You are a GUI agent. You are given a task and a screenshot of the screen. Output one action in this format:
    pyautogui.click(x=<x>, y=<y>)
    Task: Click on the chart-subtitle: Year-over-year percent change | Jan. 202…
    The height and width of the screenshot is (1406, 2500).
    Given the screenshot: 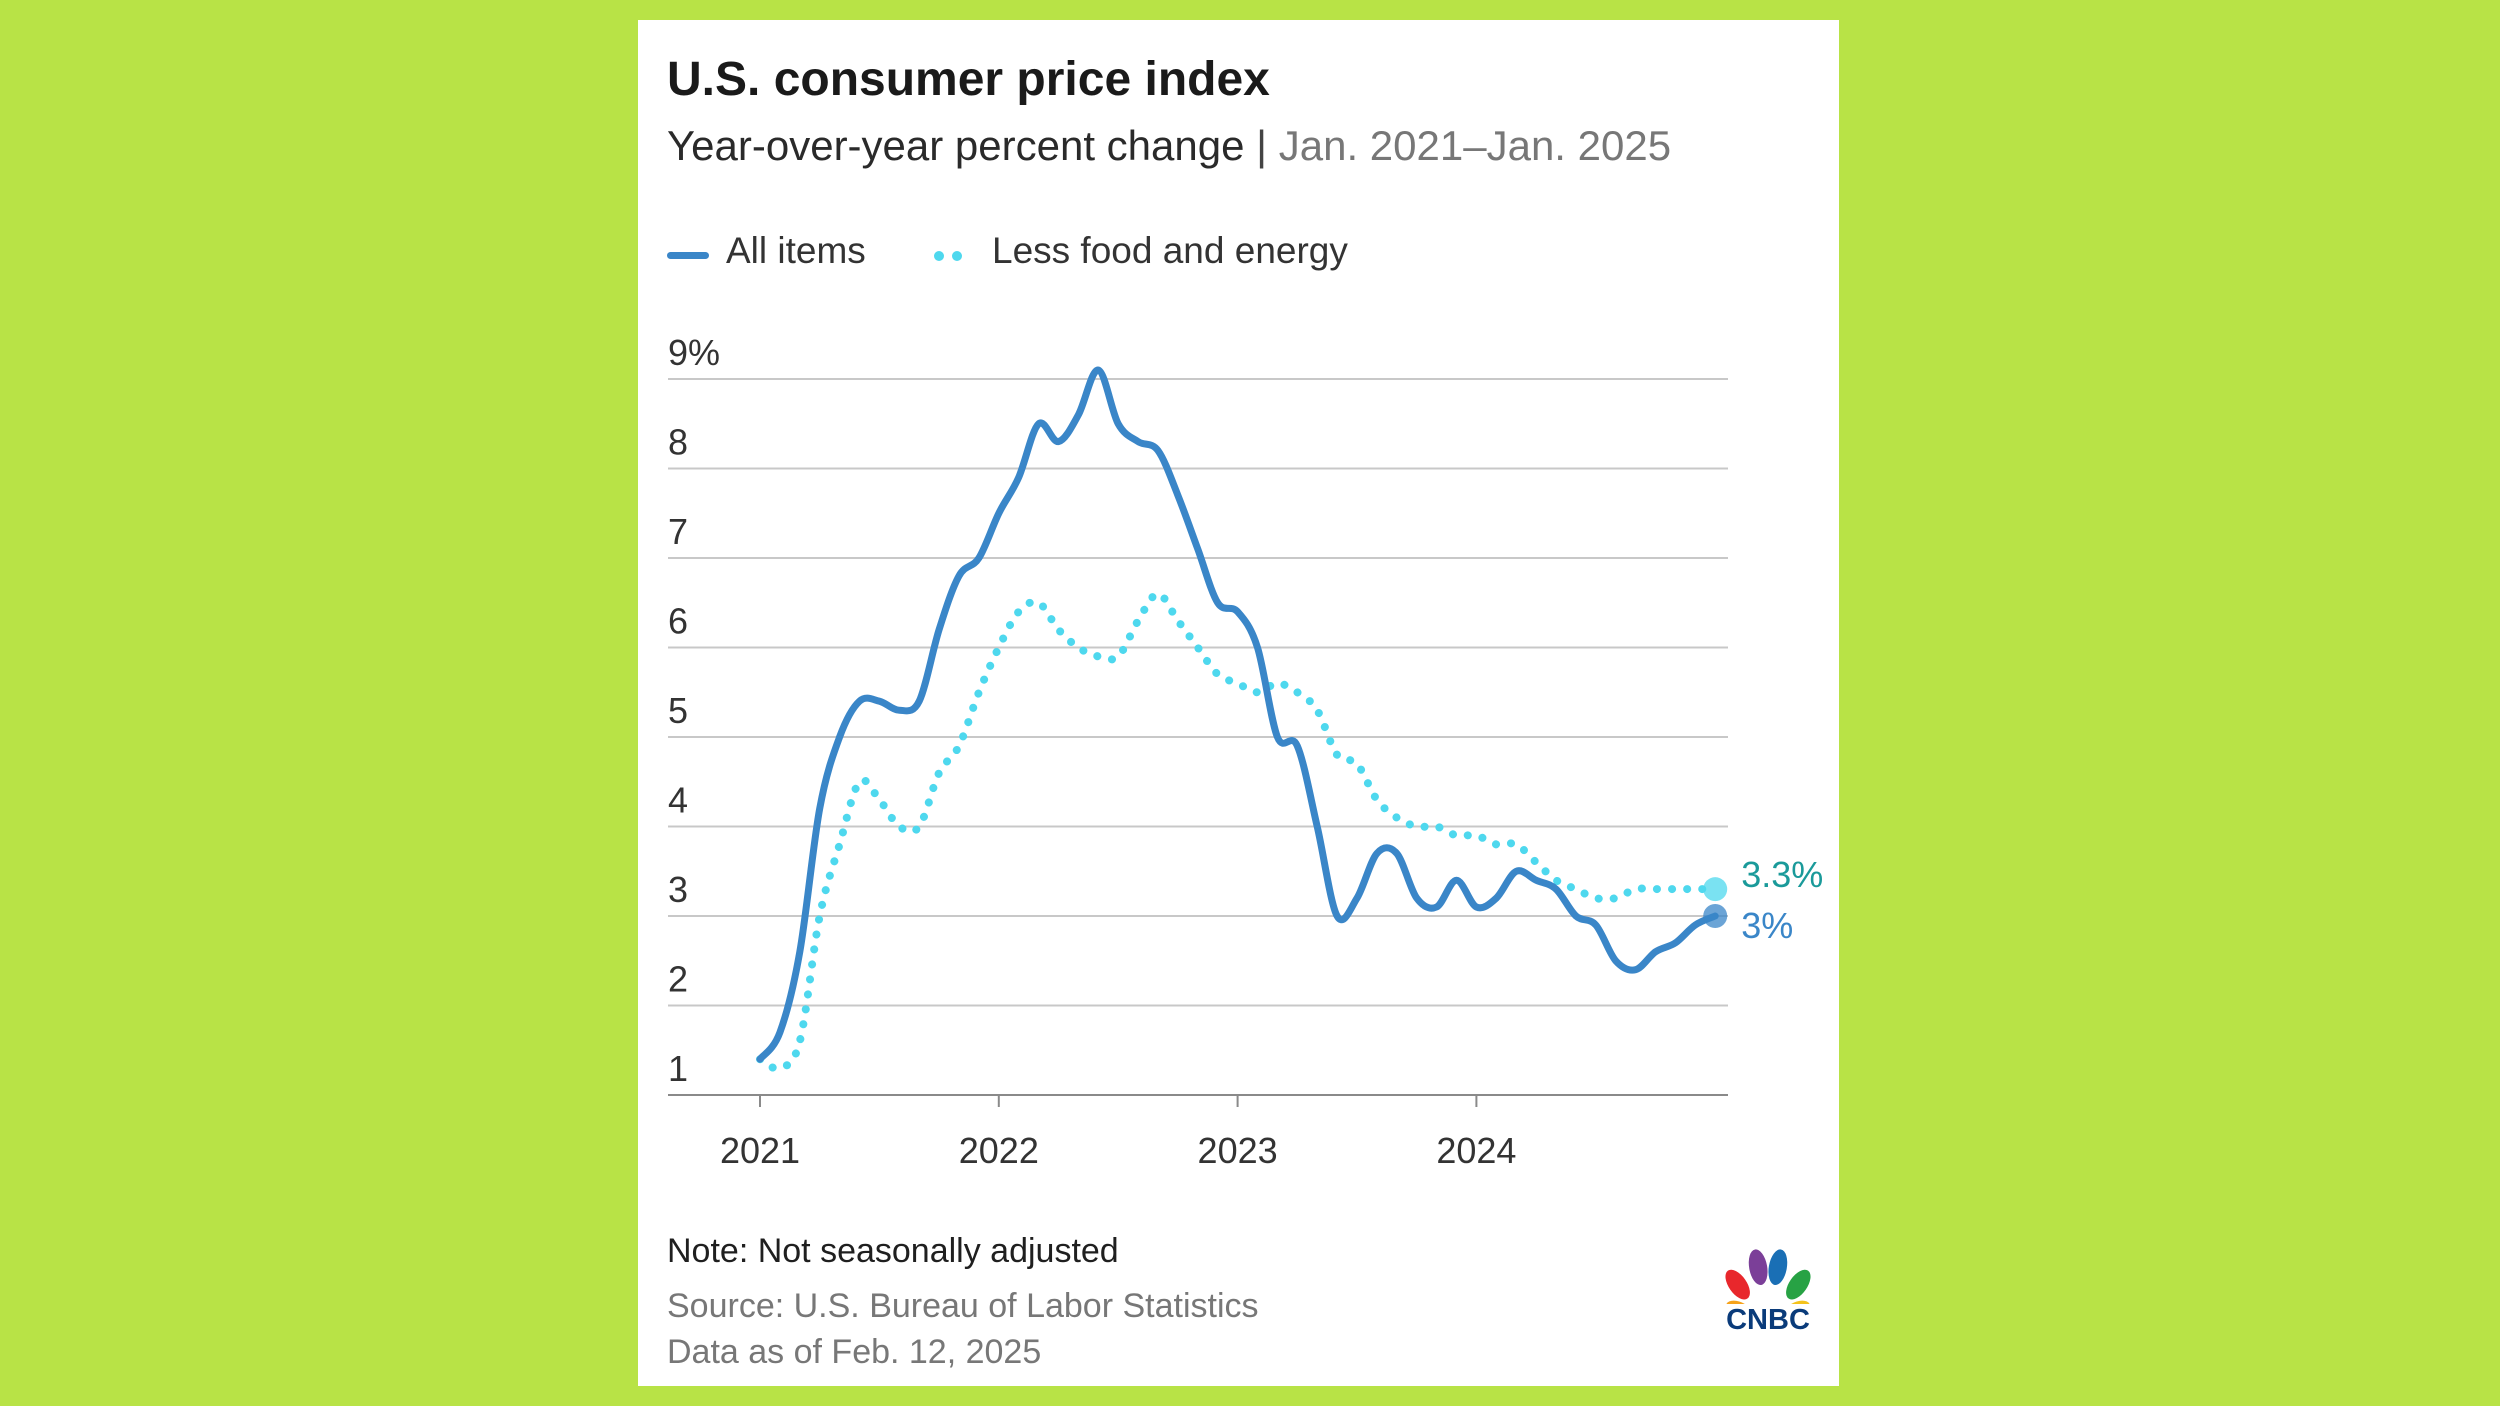 What is the action you would take?
    pyautogui.click(x=1169, y=146)
    